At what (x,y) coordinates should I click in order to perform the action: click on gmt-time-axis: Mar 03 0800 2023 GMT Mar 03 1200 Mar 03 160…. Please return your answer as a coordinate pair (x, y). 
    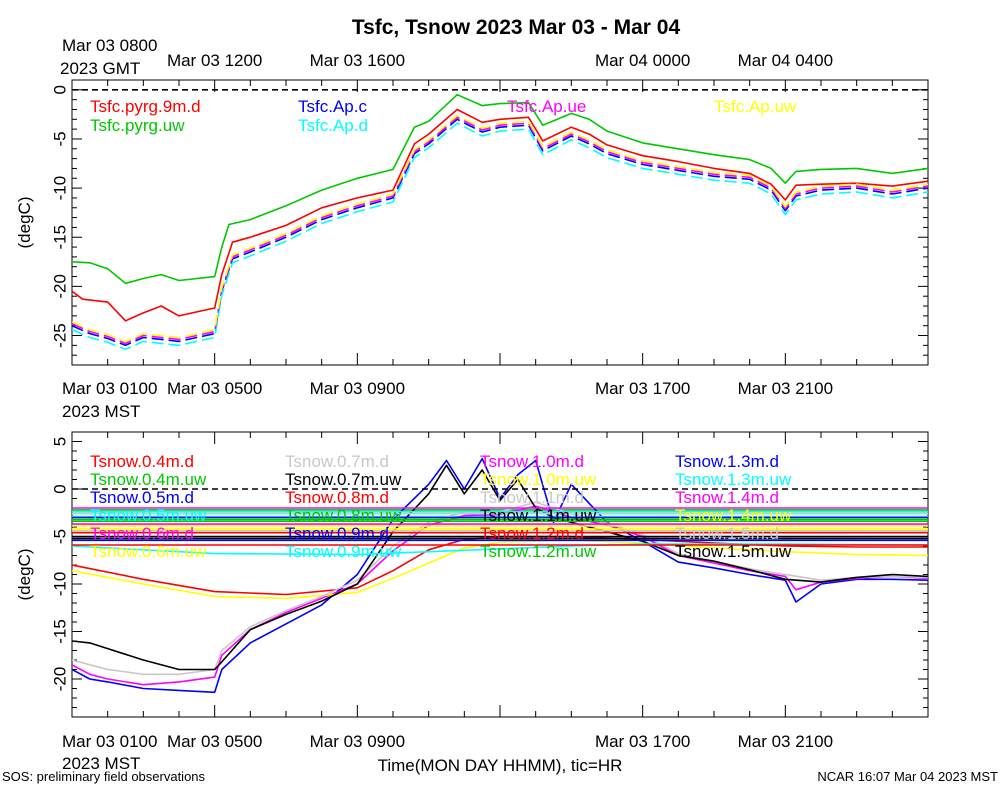
    Looking at the image, I should click on (446, 57).